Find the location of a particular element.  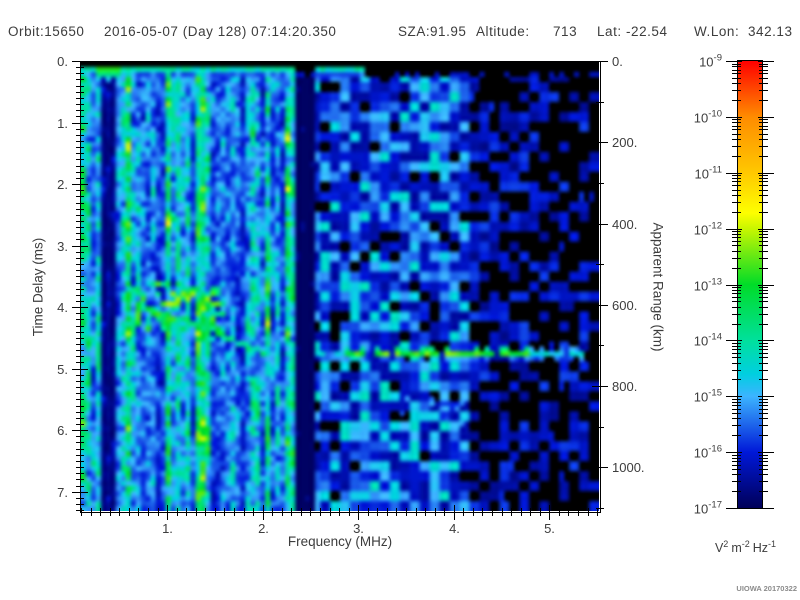

range-axis-tick-label: 200. is located at coordinates (624, 142).